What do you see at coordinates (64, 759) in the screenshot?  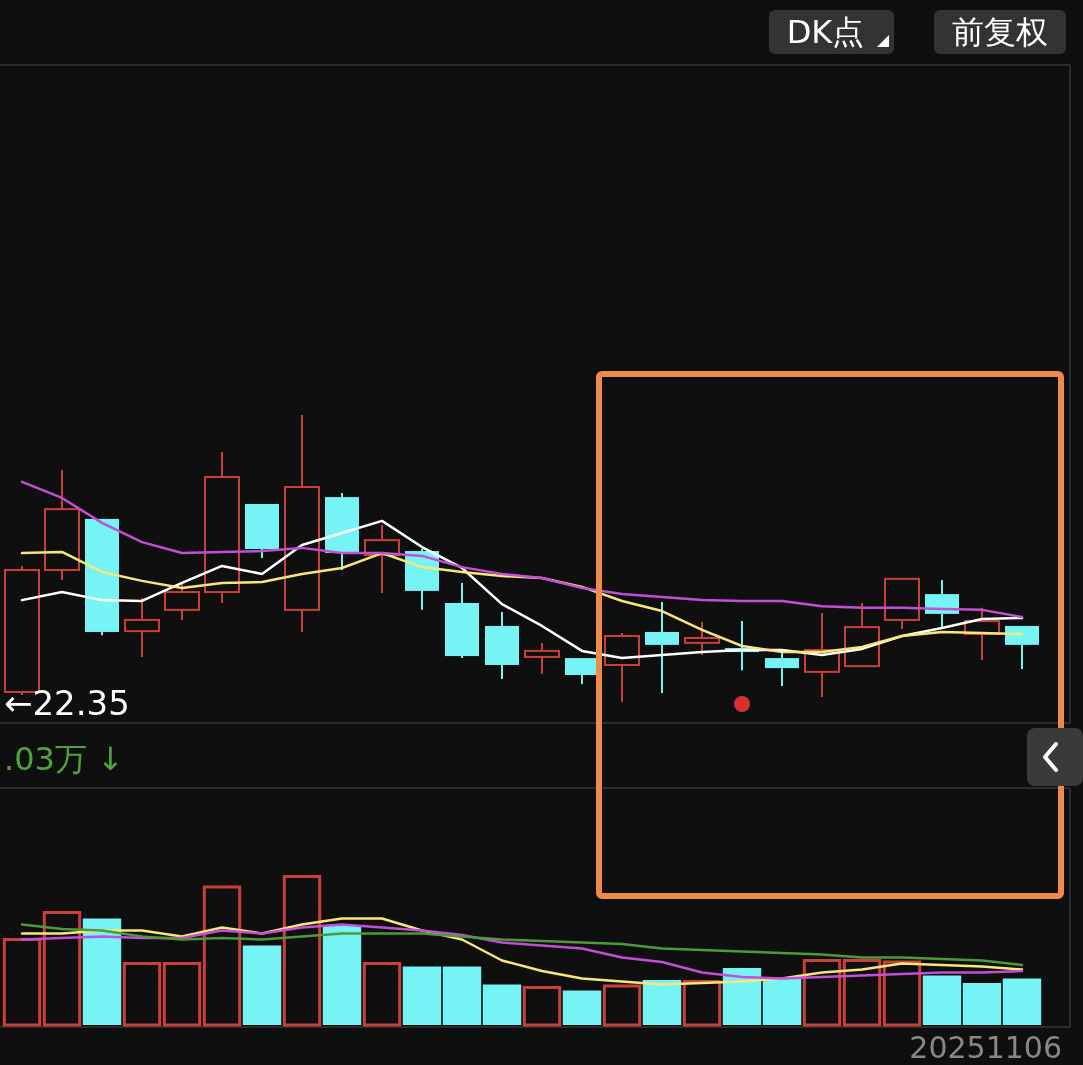 I see `text: .03万 ↓` at bounding box center [64, 759].